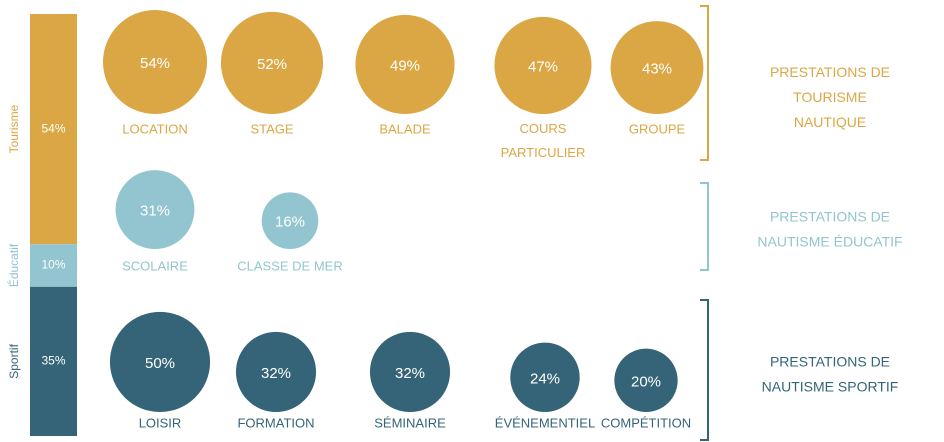 The height and width of the screenshot is (442, 944). I want to click on bubble-label: 31%, so click(155, 211).